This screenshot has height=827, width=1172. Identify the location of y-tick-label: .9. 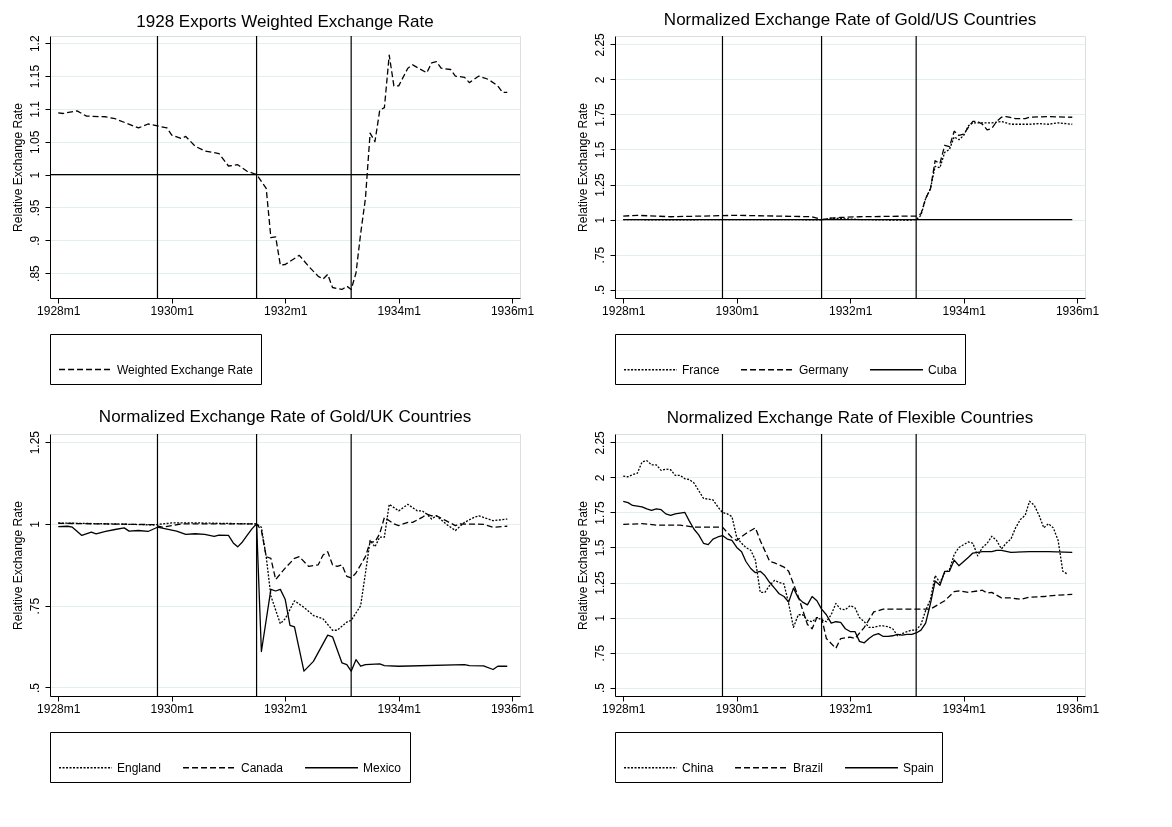
(34, 240).